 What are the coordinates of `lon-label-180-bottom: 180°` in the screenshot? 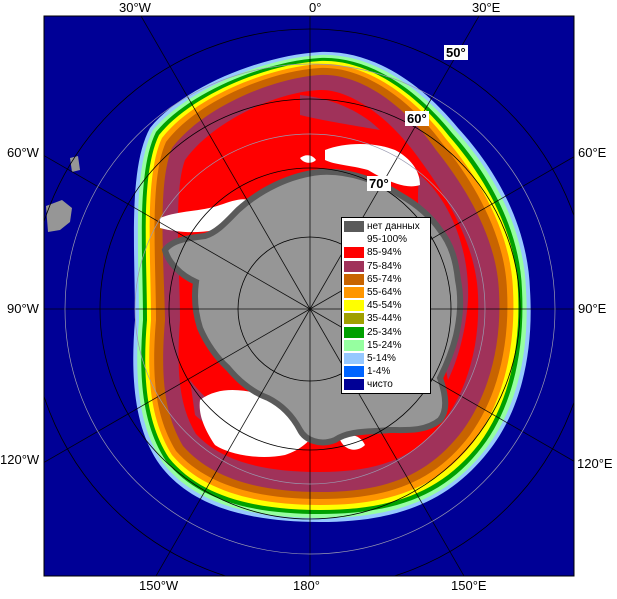 It's located at (306, 585).